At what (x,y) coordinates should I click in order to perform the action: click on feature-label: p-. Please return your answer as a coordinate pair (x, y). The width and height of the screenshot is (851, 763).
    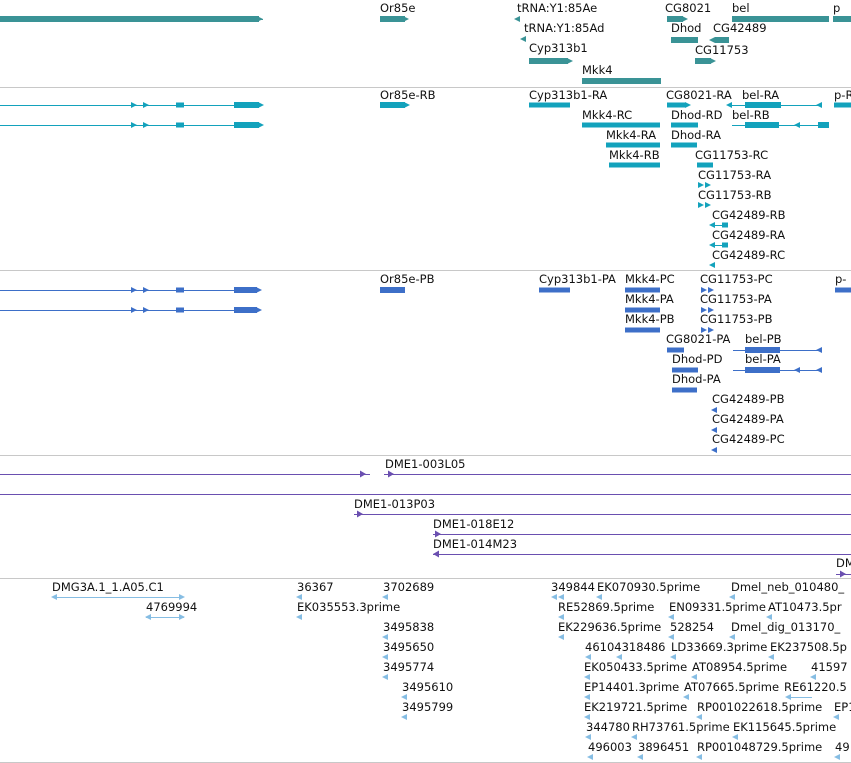
    Looking at the image, I should click on (841, 279).